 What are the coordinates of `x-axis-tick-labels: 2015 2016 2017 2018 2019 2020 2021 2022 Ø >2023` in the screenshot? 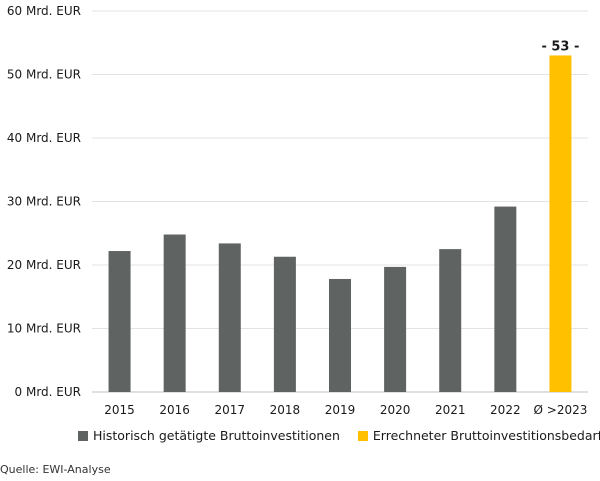 It's located at (345, 410).